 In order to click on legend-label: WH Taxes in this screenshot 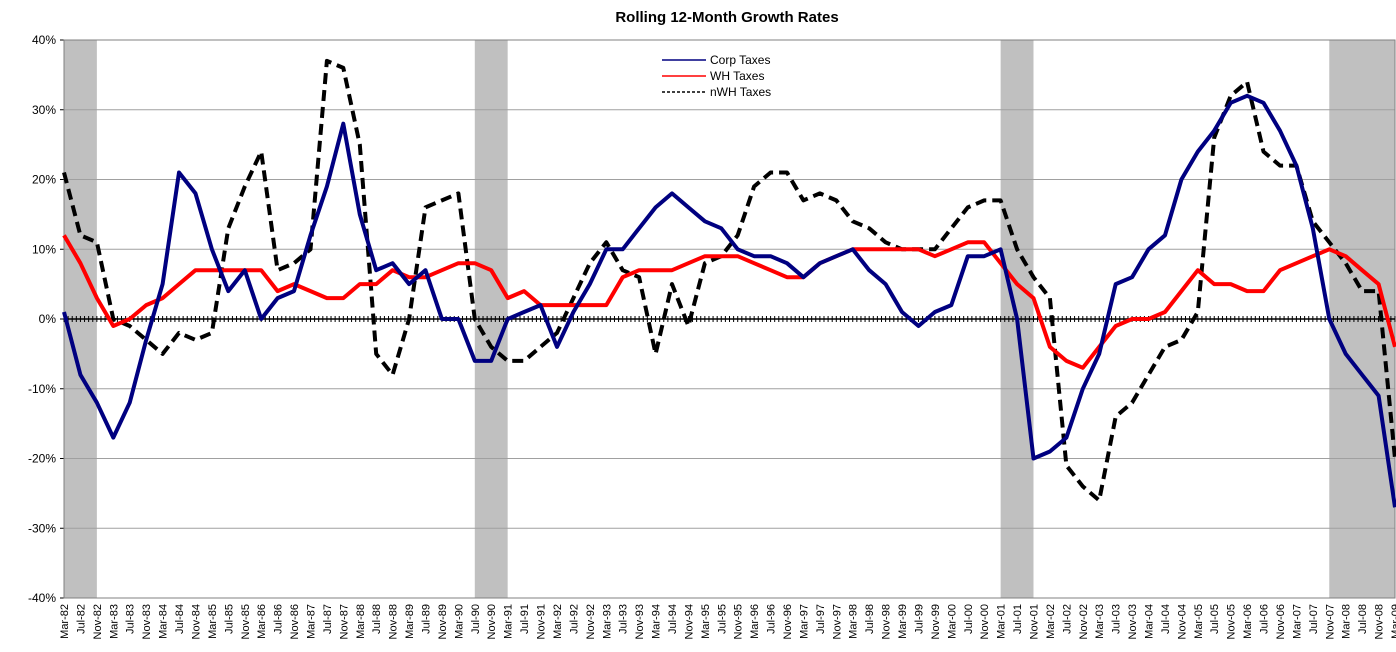, I will do `click(737, 76)`.